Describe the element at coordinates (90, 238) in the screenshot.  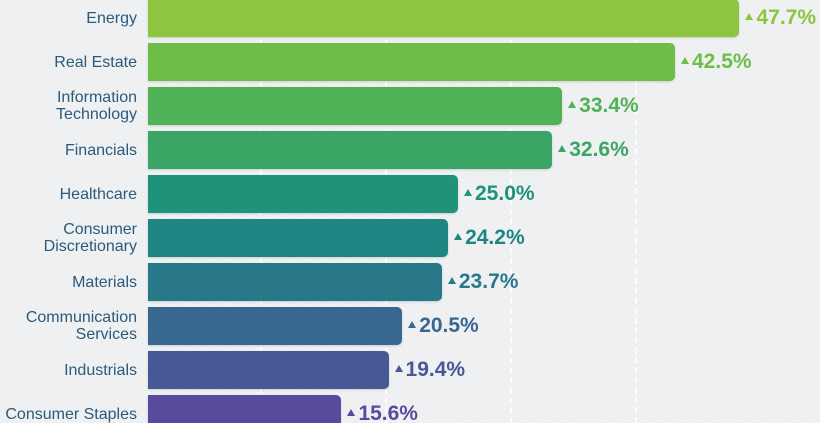
I see `category-label: Consumer Discretionary` at that location.